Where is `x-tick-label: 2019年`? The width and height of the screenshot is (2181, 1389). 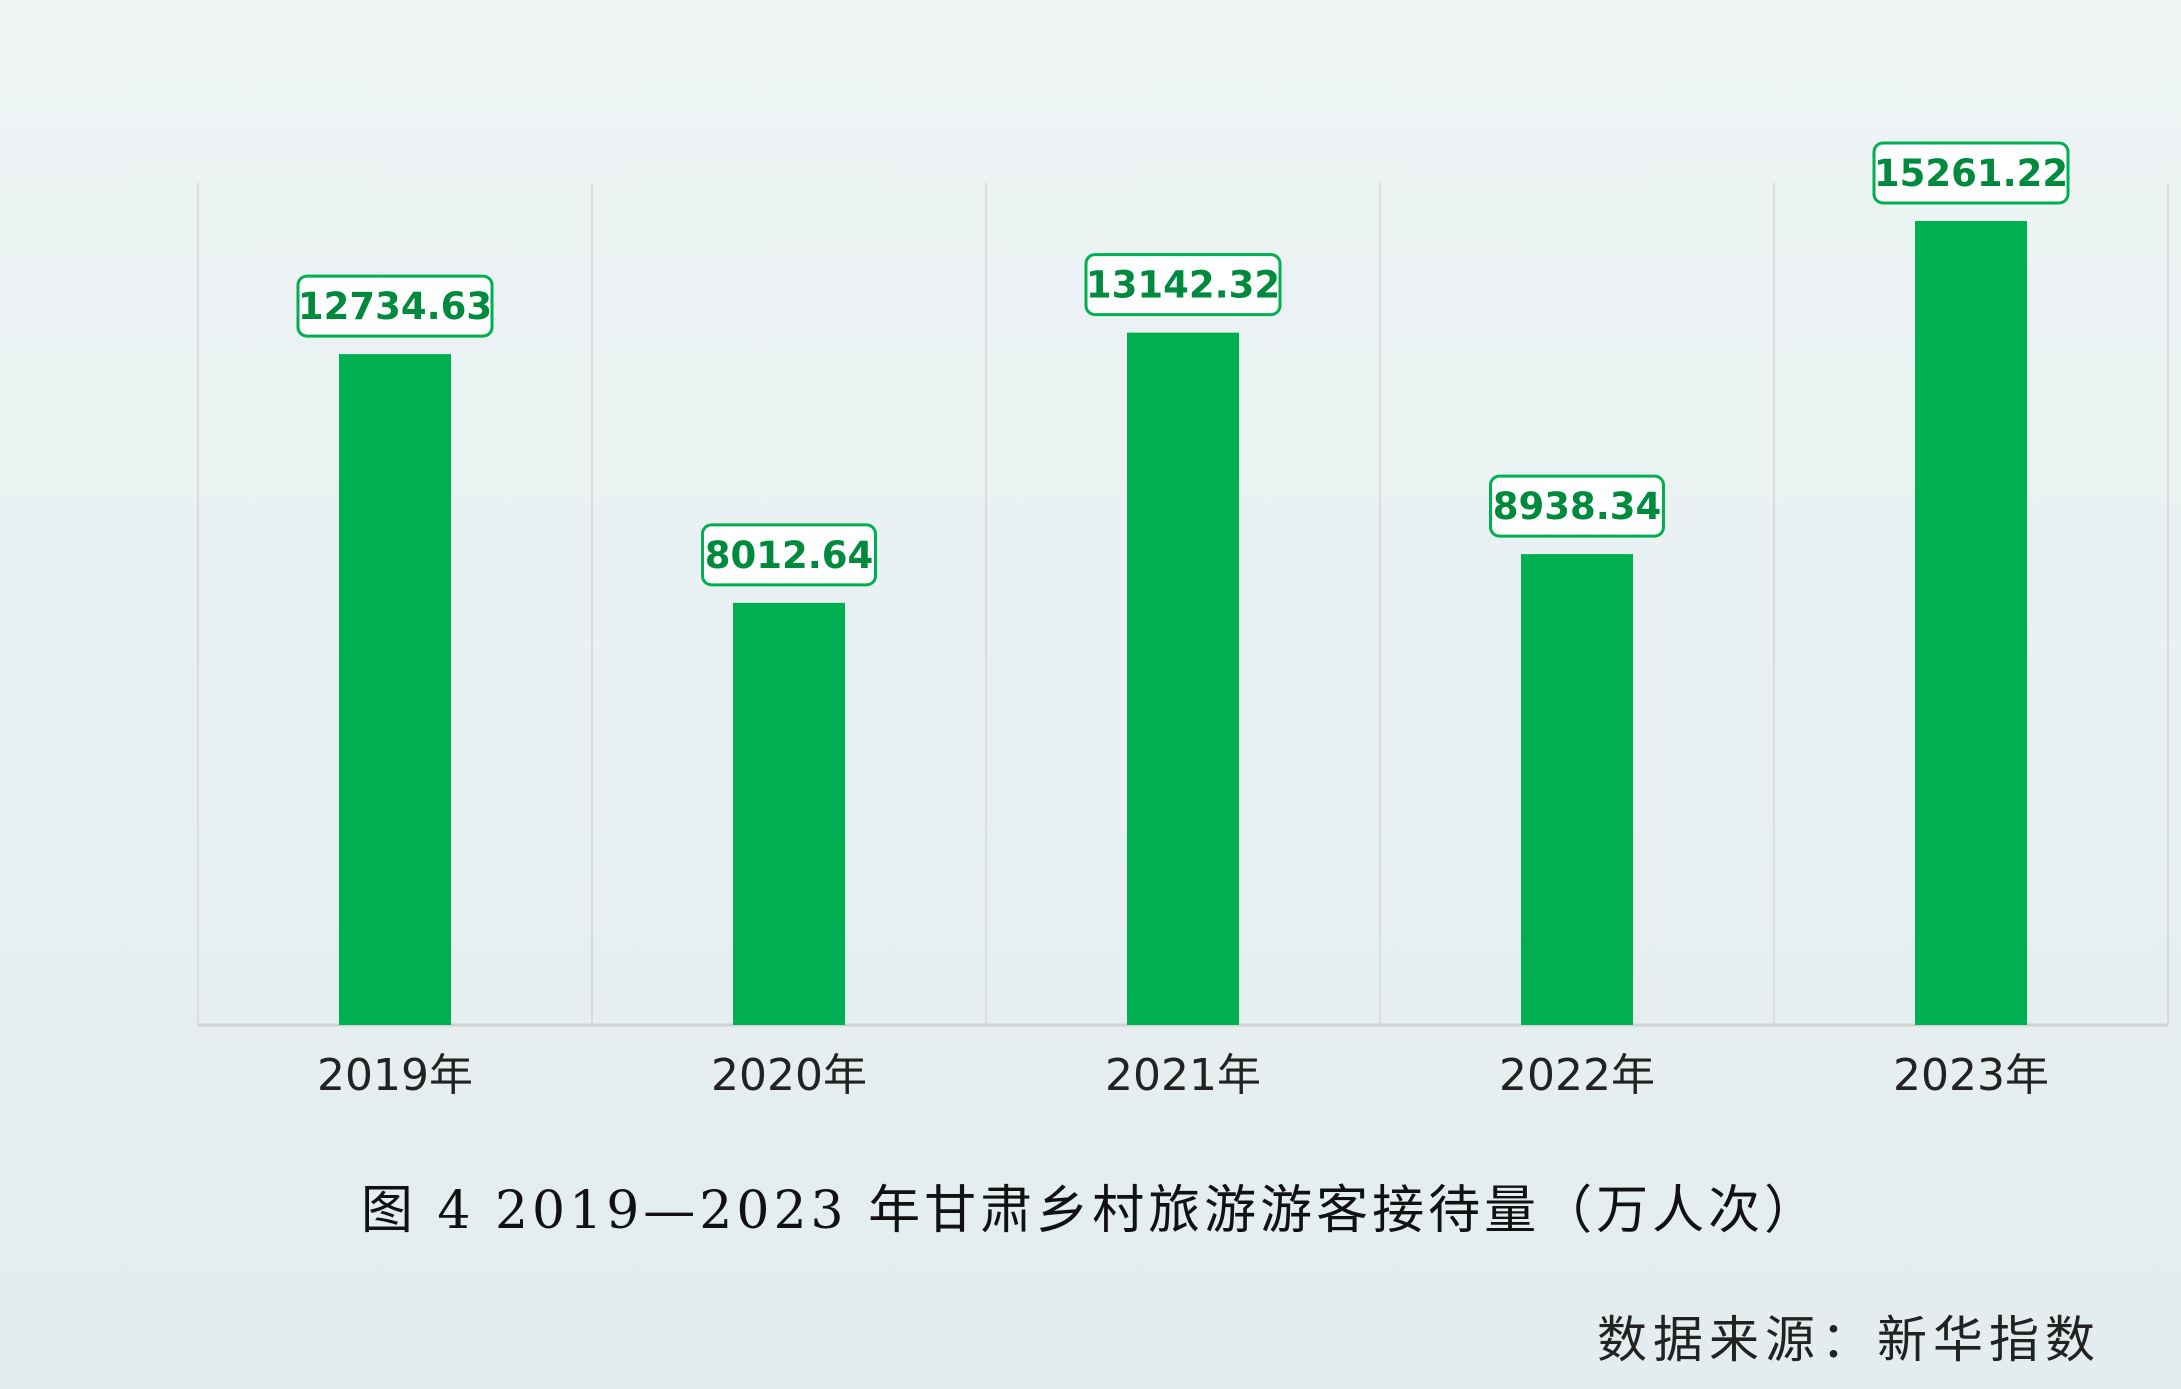
x-tick-label: 2019年 is located at coordinates (395, 1075).